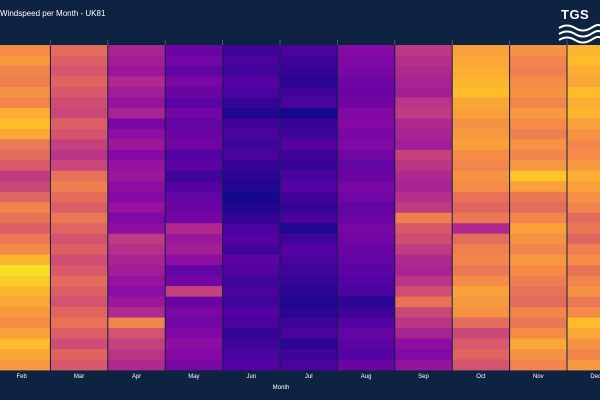 The height and width of the screenshot is (400, 600). What do you see at coordinates (193, 377) in the screenshot?
I see `x-tick-label: May` at bounding box center [193, 377].